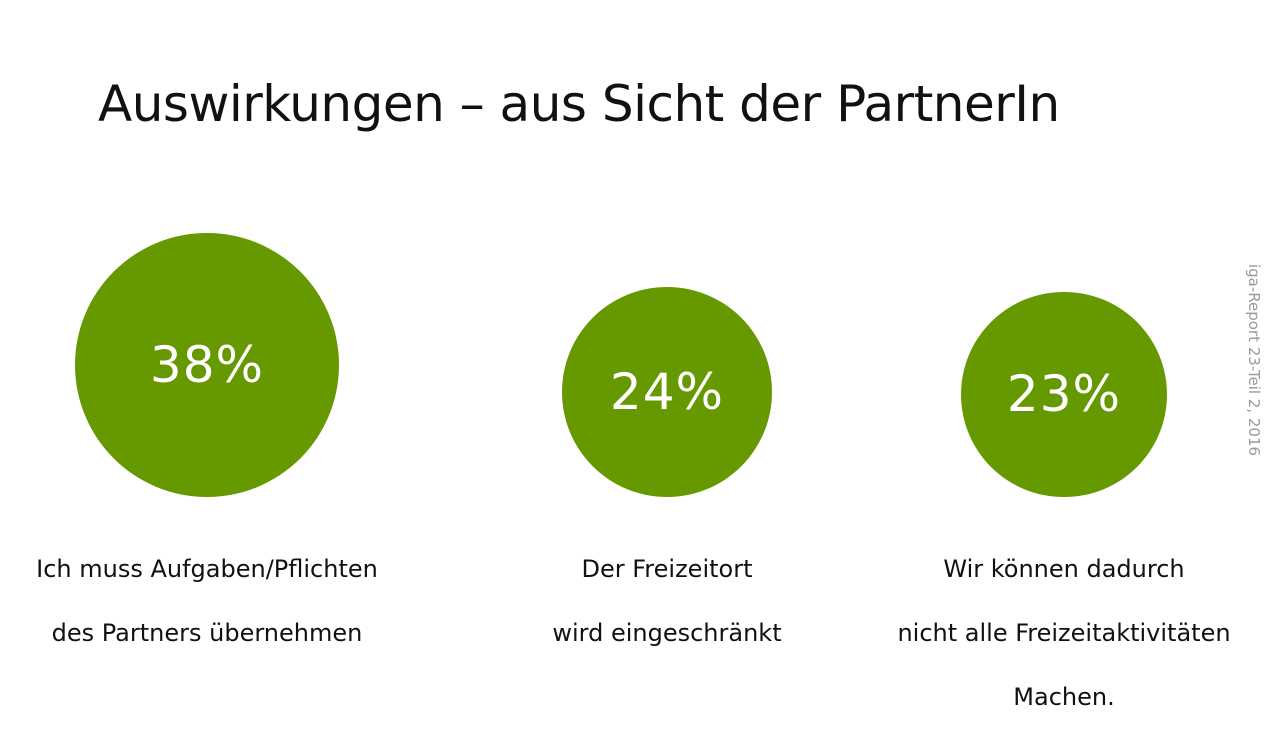  Describe the element at coordinates (1254, 360) in the screenshot. I see `source-note: iga-Report 23-Teil 2, 2016` at that location.